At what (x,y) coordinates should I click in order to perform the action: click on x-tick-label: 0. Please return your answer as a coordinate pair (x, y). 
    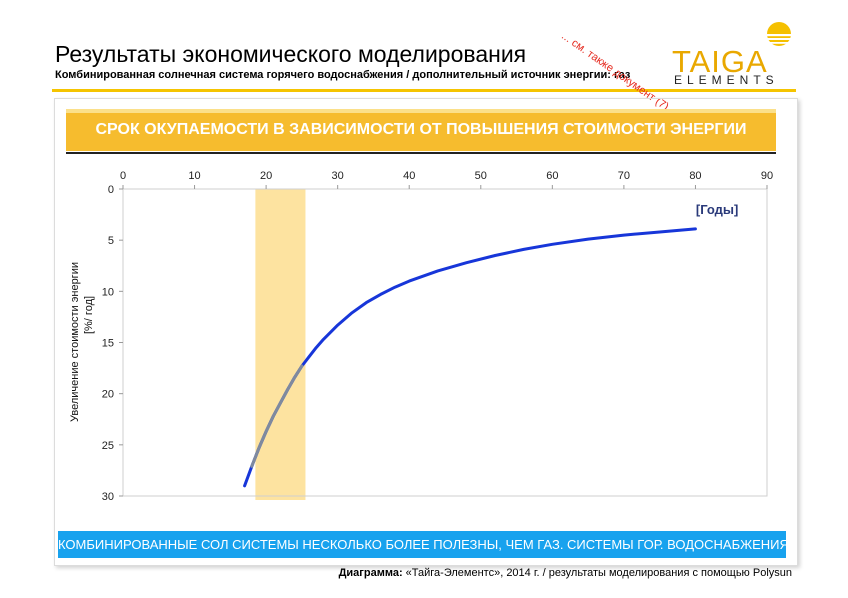
    Looking at the image, I should click on (123, 176).